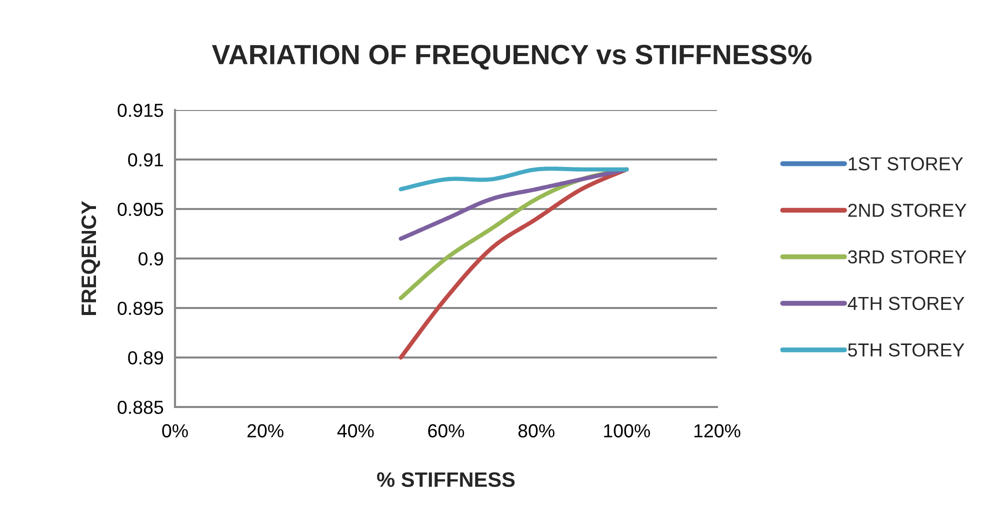 The width and height of the screenshot is (996, 528). What do you see at coordinates (355, 431) in the screenshot?
I see `x-tick-label: 40%` at bounding box center [355, 431].